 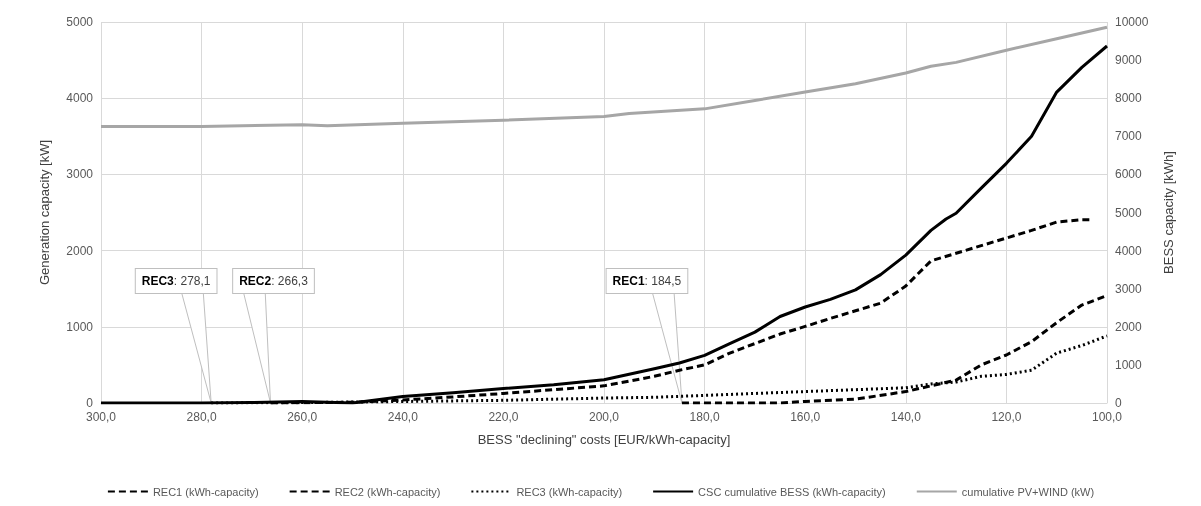 I want to click on y2-tick-label: 4000, so click(x=1129, y=250).